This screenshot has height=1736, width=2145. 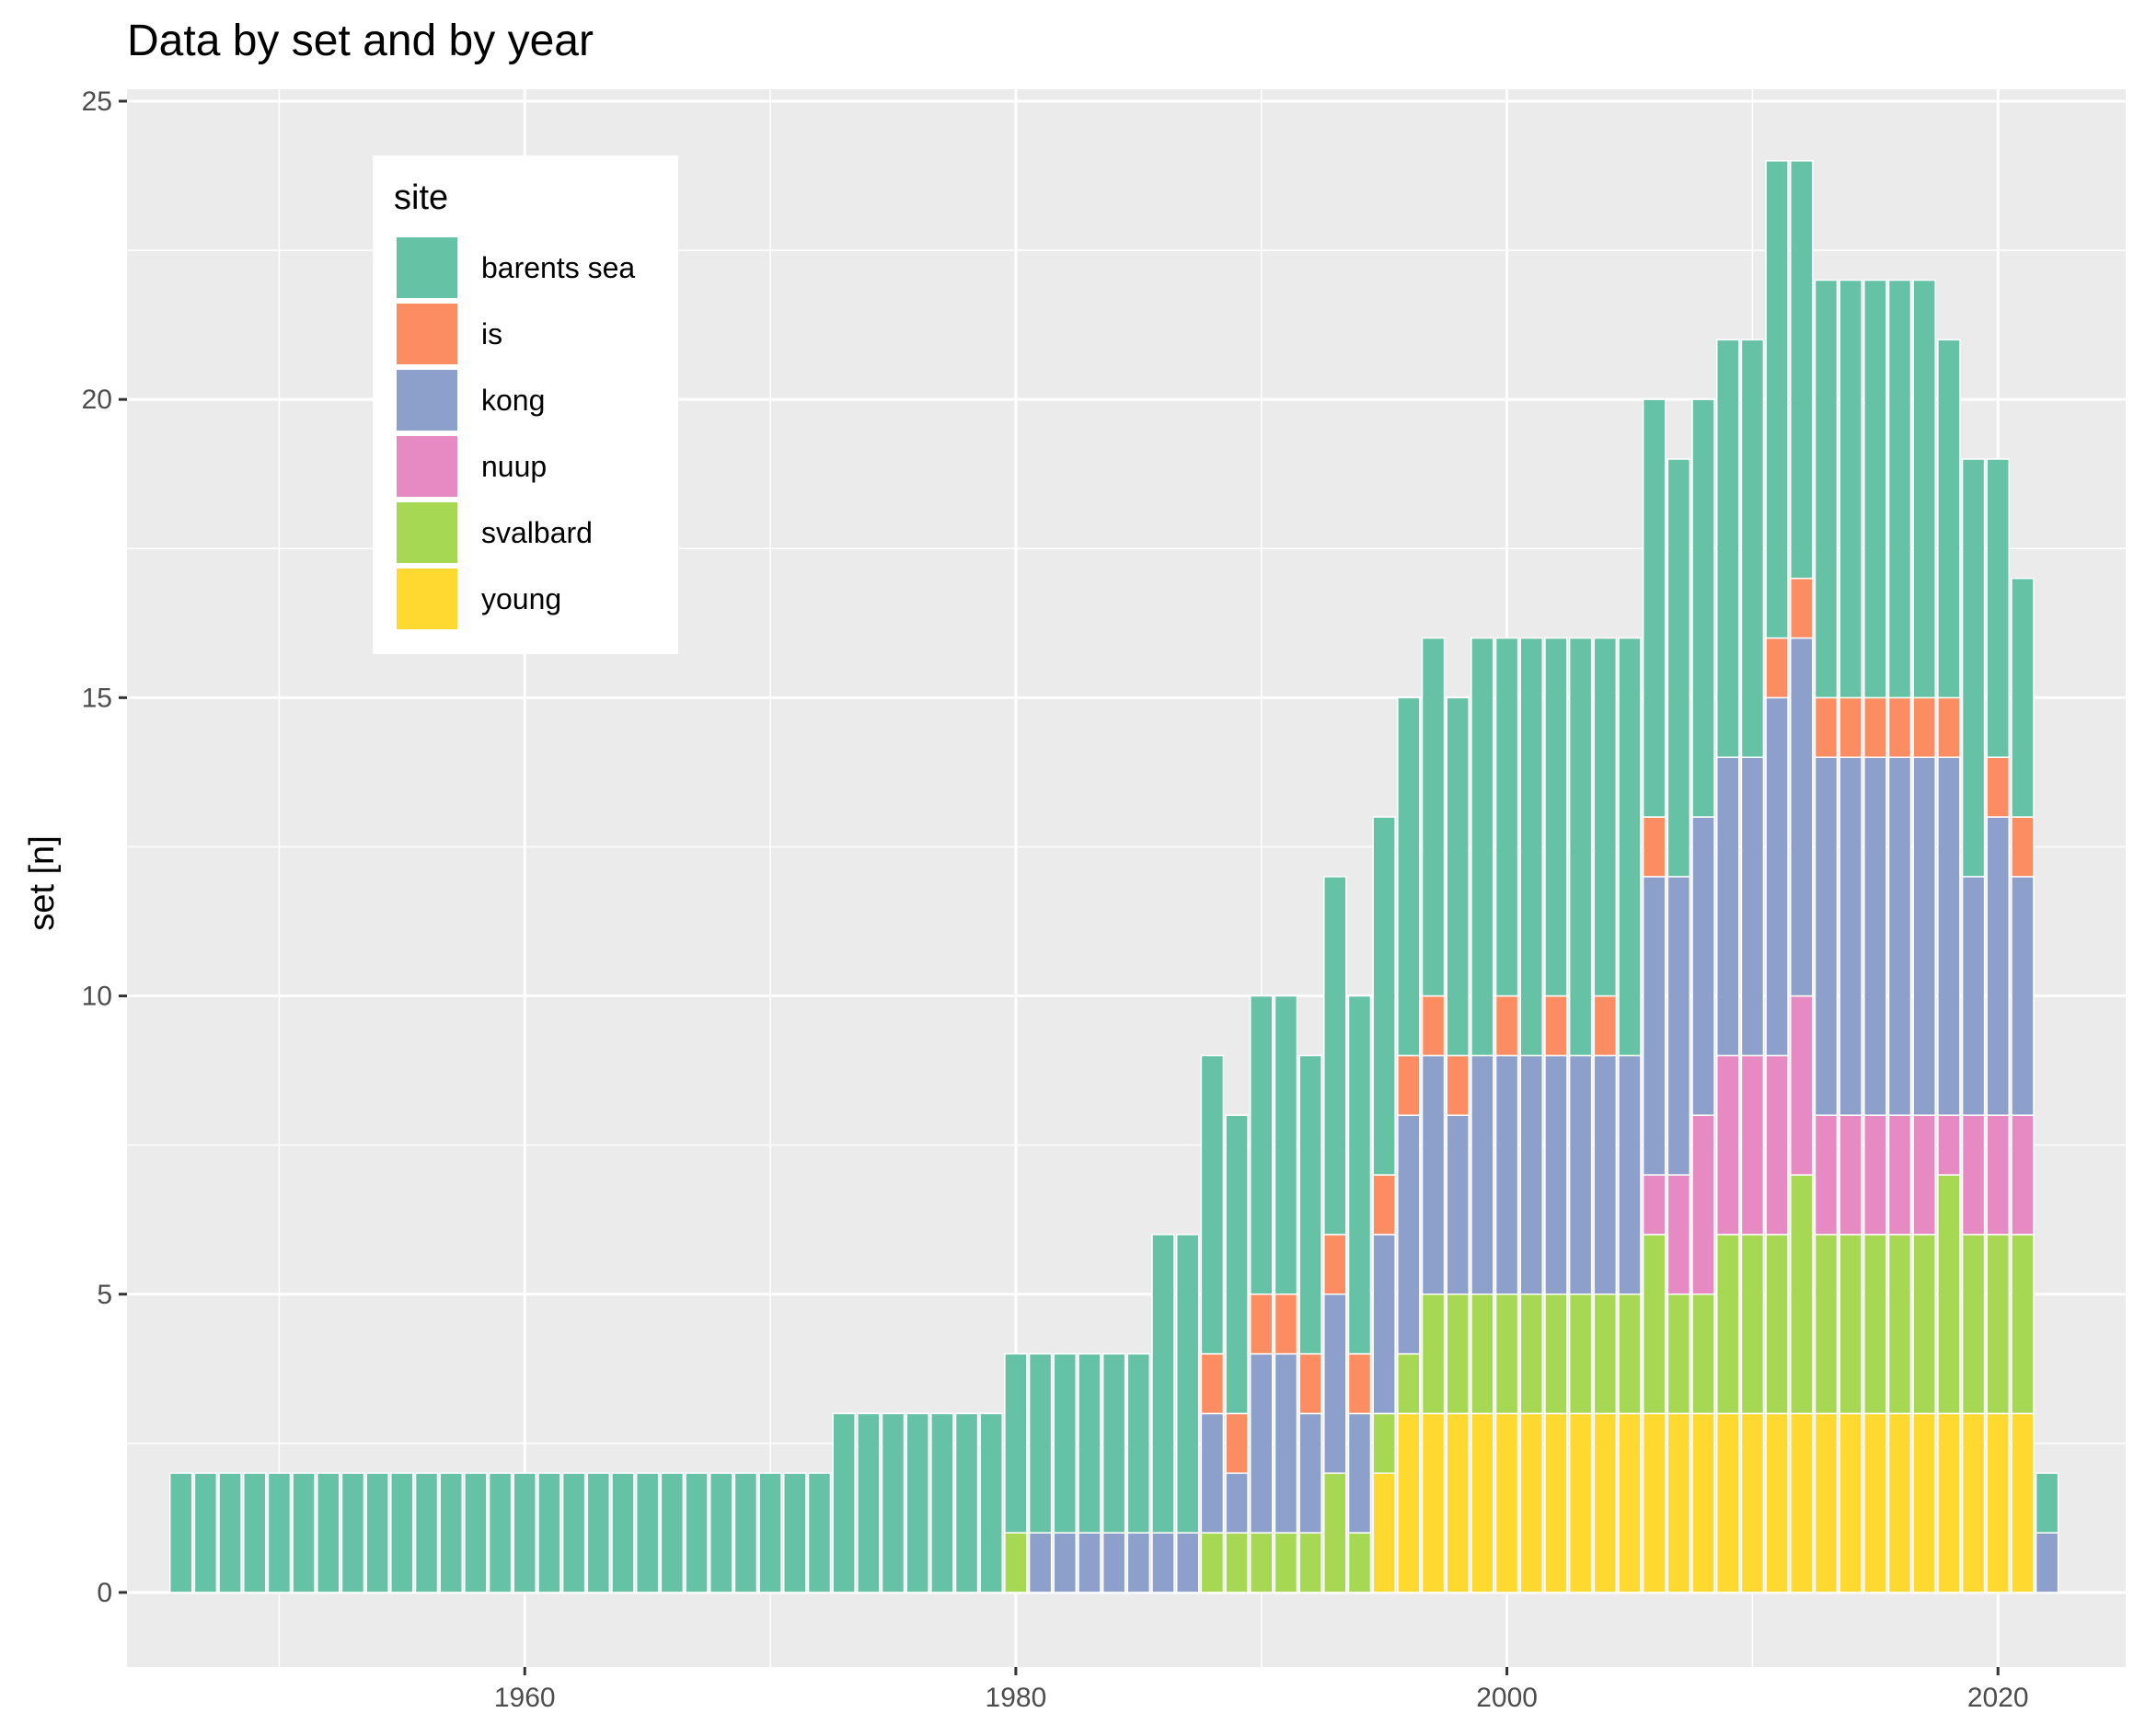 I want to click on bar-segment-svalbard-2016, so click(x=1899, y=1324).